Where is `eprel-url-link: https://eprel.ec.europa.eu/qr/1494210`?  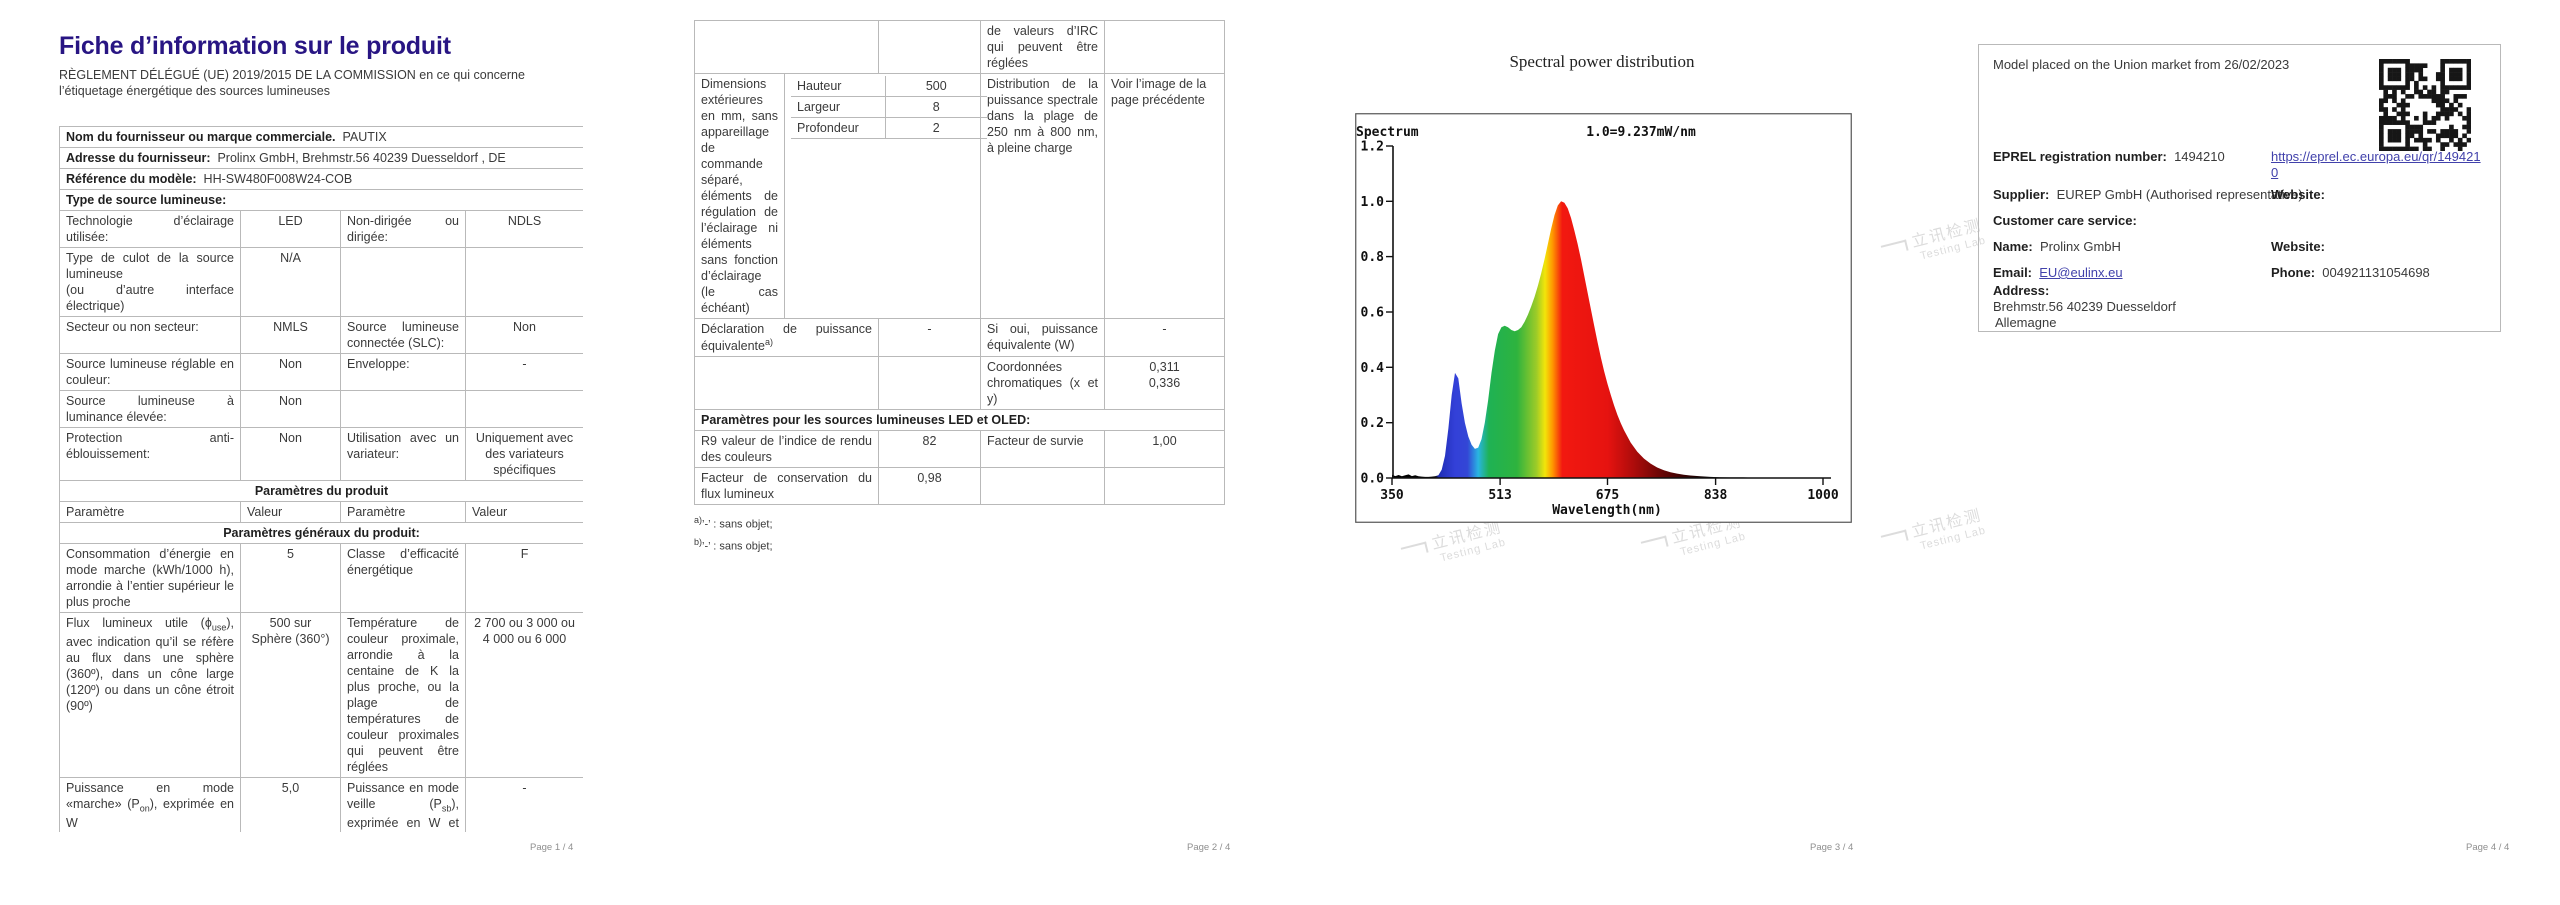 eprel-url-link: https://eprel.ec.europa.eu/qr/1494210 is located at coordinates (2376, 165).